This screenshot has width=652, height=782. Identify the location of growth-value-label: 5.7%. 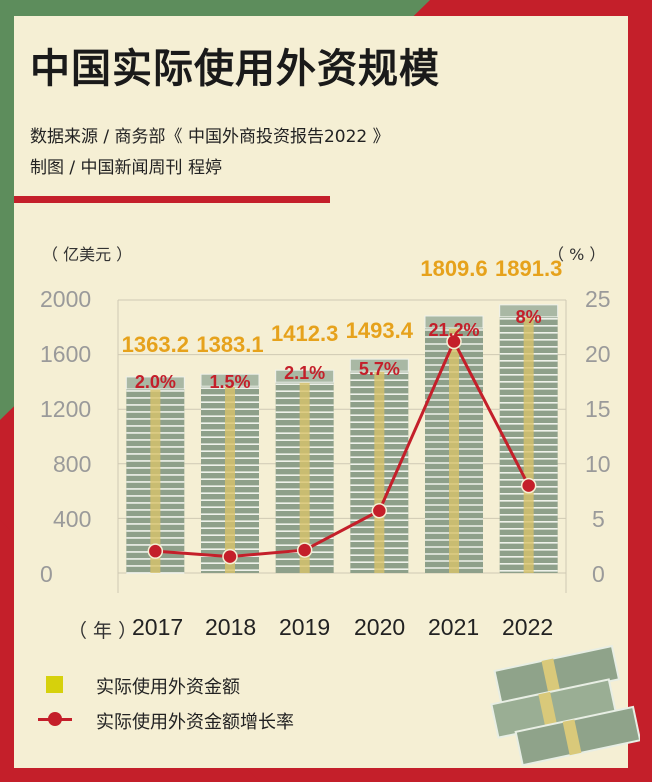
(379, 369).